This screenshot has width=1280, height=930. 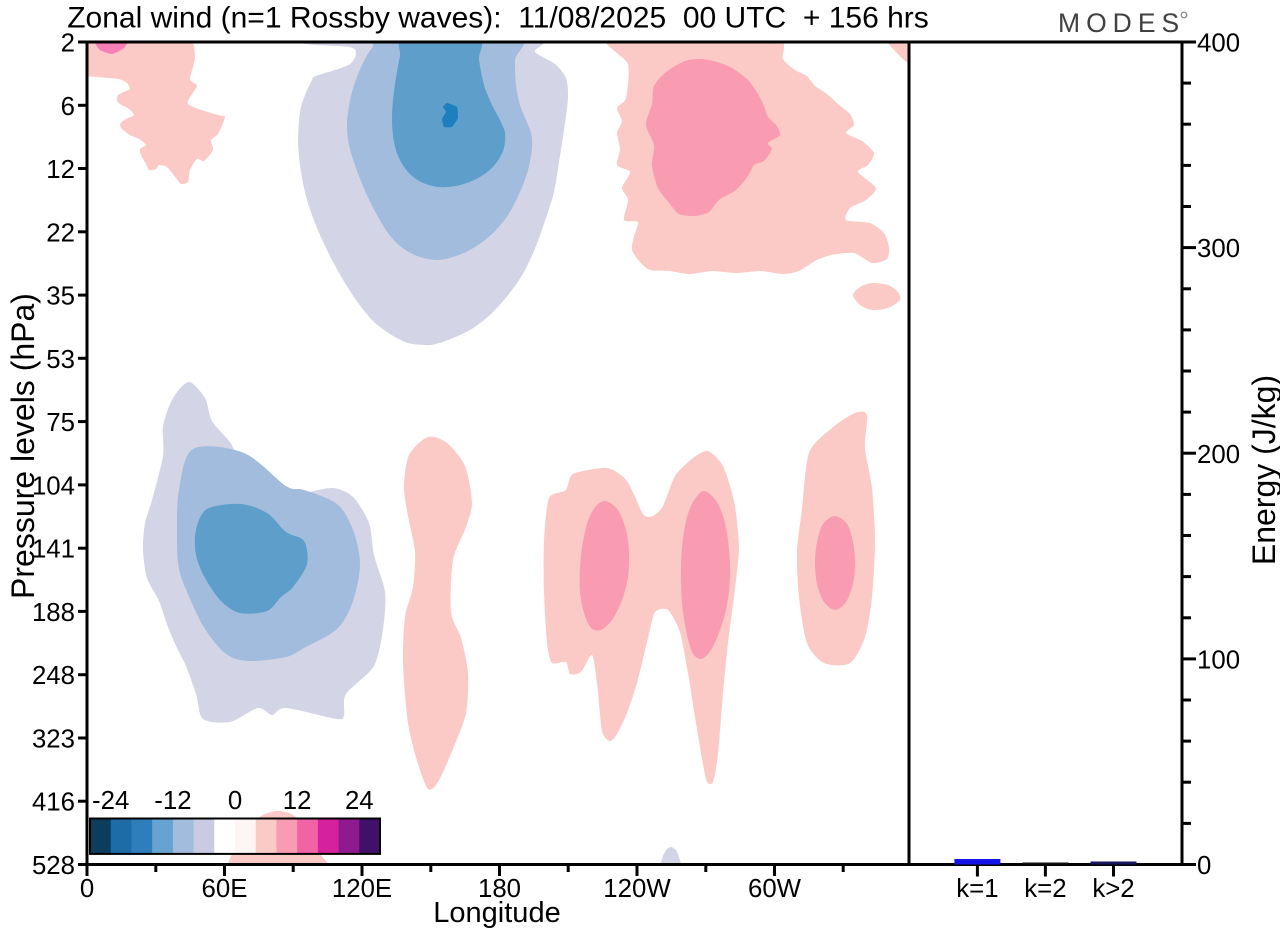 What do you see at coordinates (1218, 660) in the screenshot?
I see `svg-text: 100` at bounding box center [1218, 660].